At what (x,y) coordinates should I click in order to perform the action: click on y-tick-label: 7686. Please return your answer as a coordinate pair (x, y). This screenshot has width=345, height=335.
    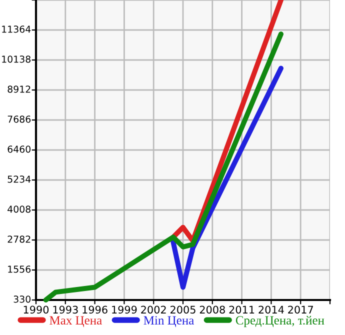
    Looking at the image, I should click on (19, 119).